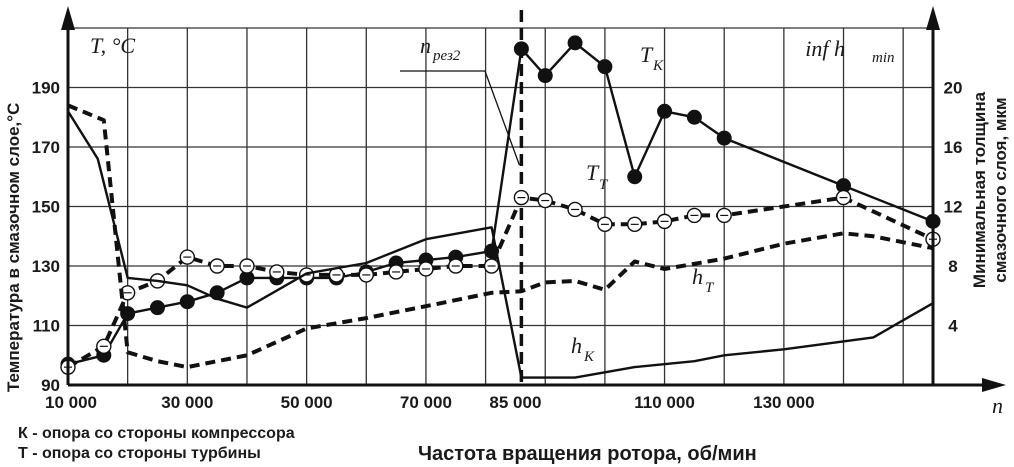 Image resolution: width=1014 pixels, height=467 pixels. I want to click on y-right-tick-label: 16, so click(953, 147).